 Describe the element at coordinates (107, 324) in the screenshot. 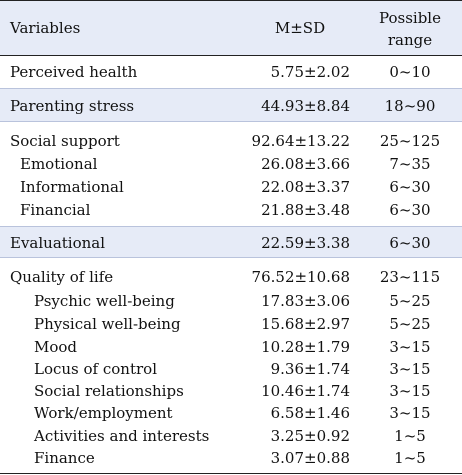

I see `row-label: Physical well-being` at that location.